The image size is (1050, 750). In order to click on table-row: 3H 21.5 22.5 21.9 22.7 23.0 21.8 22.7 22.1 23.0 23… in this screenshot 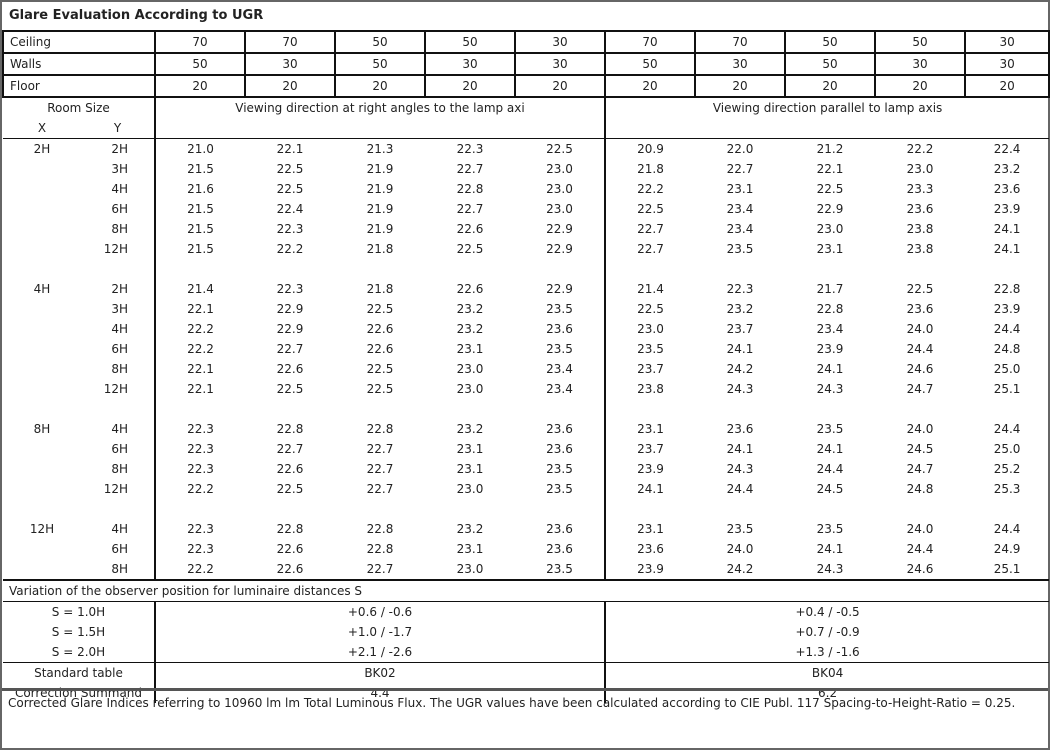, I will do `click(526, 169)`.